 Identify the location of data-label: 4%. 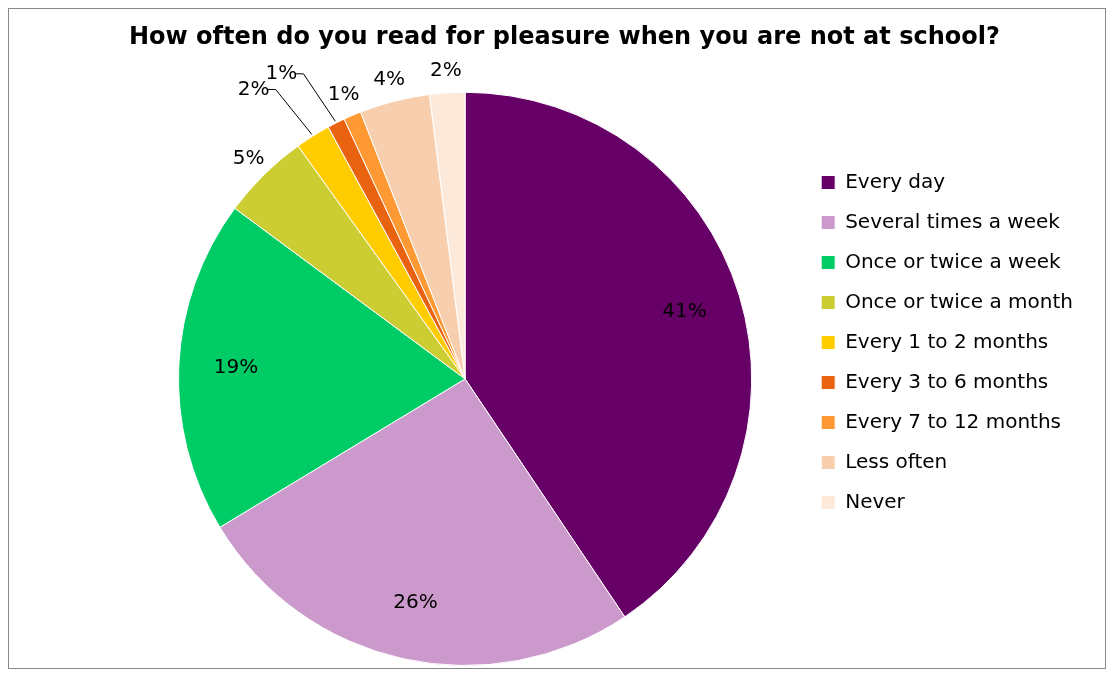
(389, 78).